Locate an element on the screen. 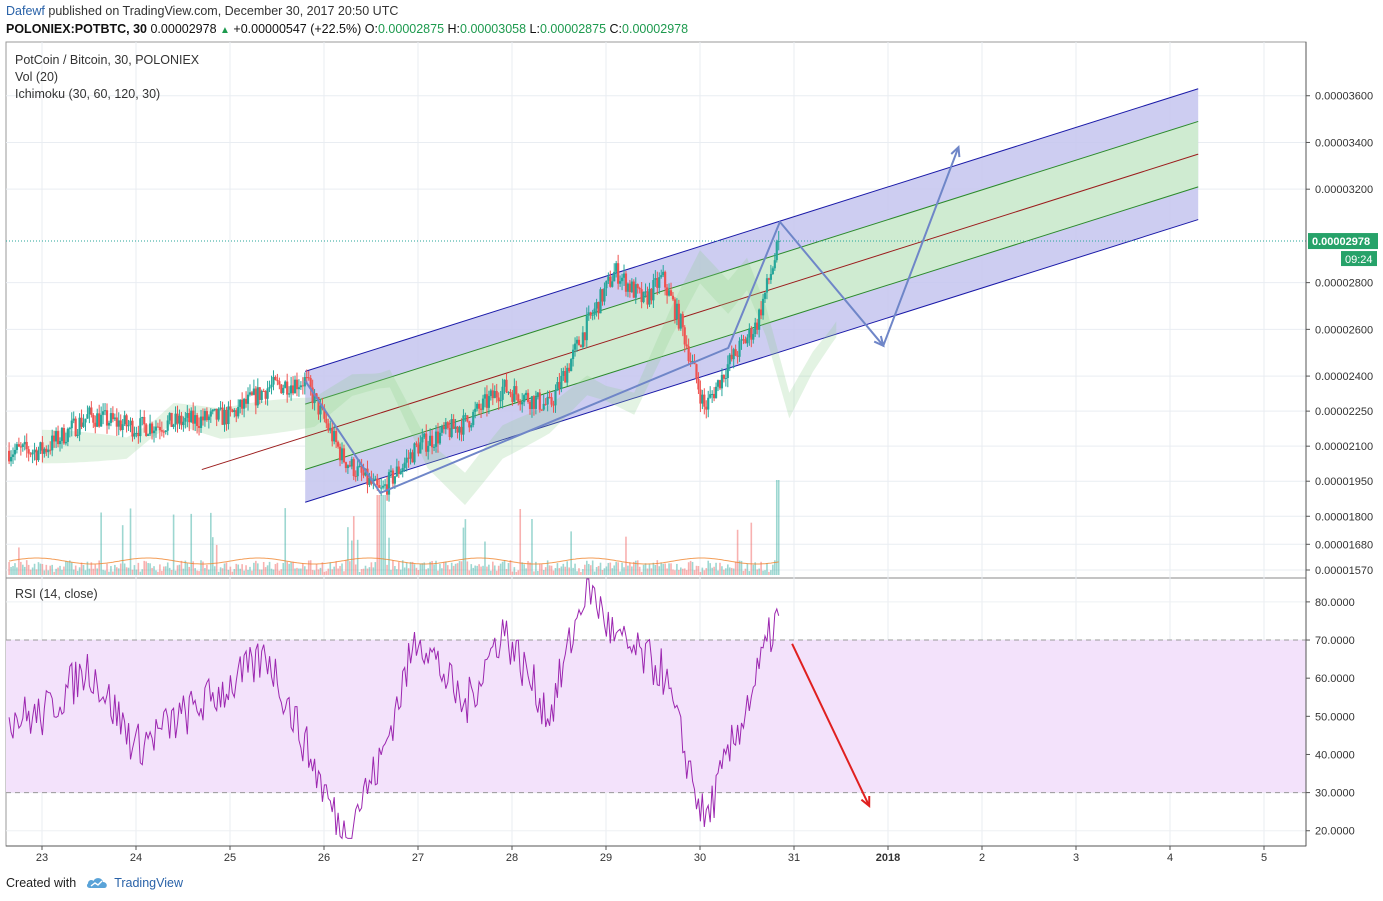 This screenshot has width=1383, height=901. chart-title: PotCoin / Bitcoin, 30, POLONIEX is located at coordinates (107, 60).